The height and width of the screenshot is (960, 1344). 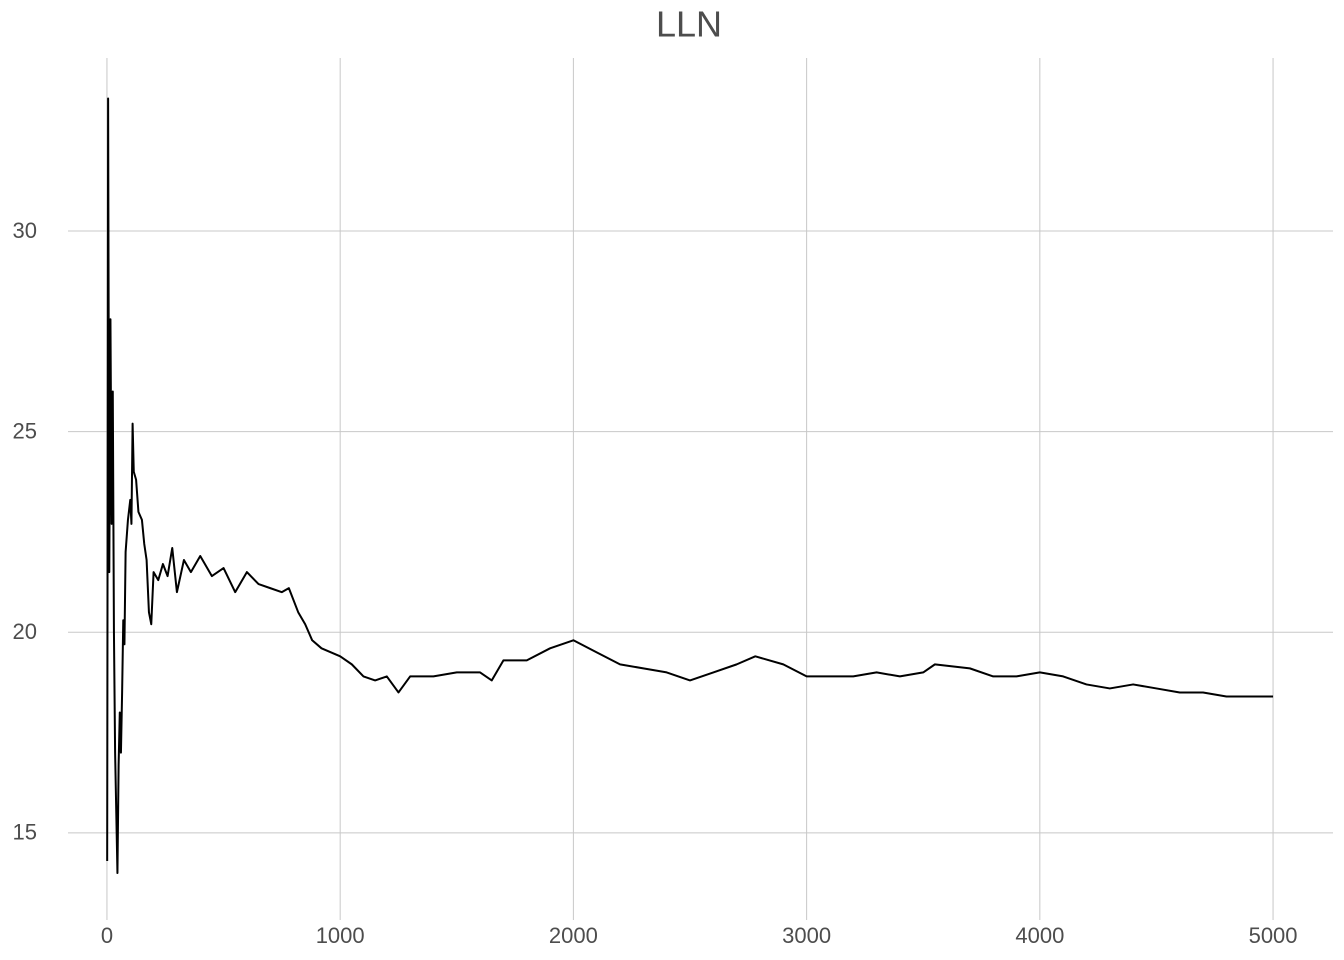 I want to click on y-tick-label: 25, so click(x=25, y=430).